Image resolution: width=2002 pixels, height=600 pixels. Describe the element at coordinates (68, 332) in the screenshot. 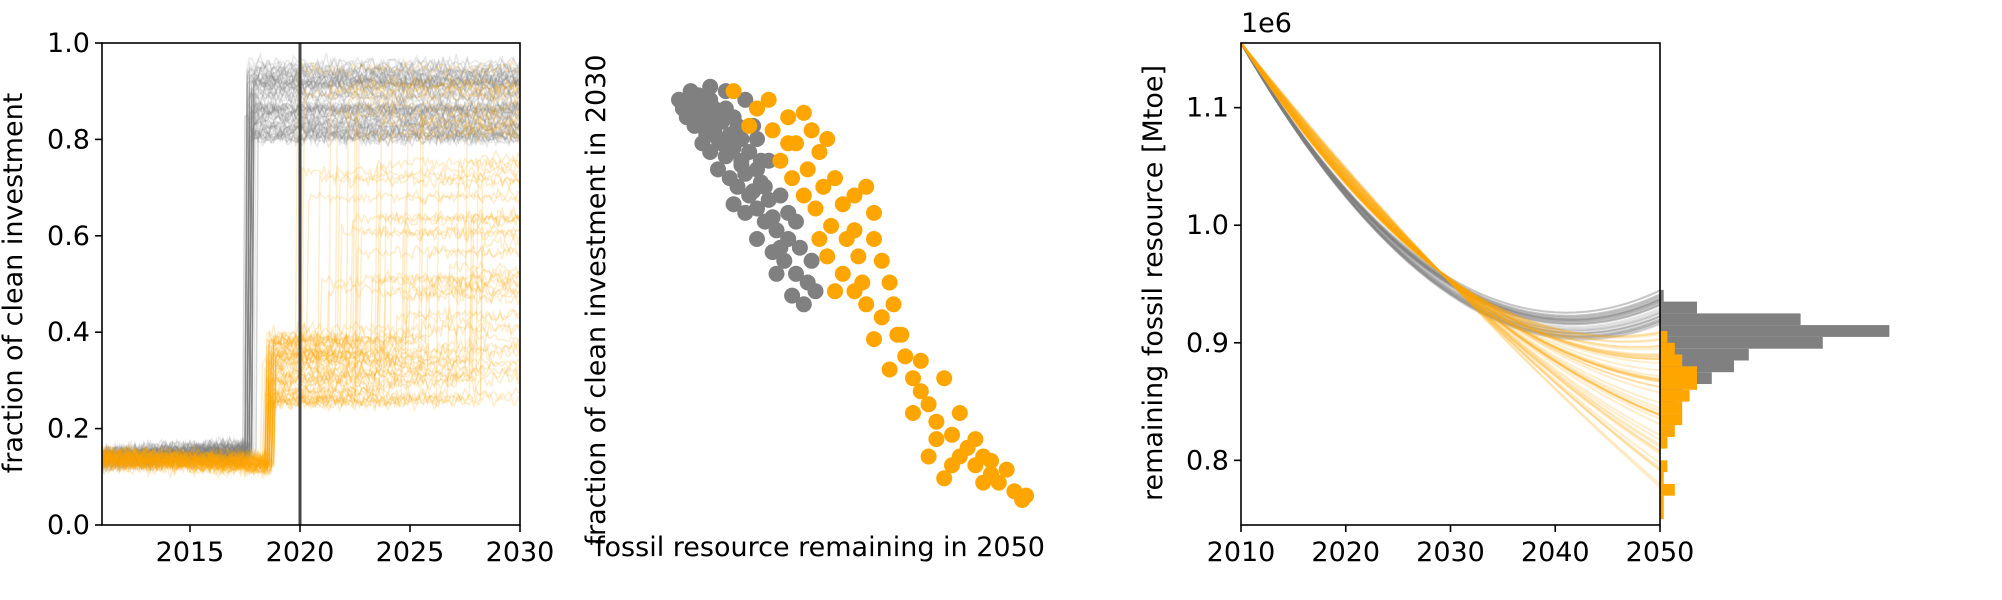

I see `y-tick-label: 0.4` at that location.